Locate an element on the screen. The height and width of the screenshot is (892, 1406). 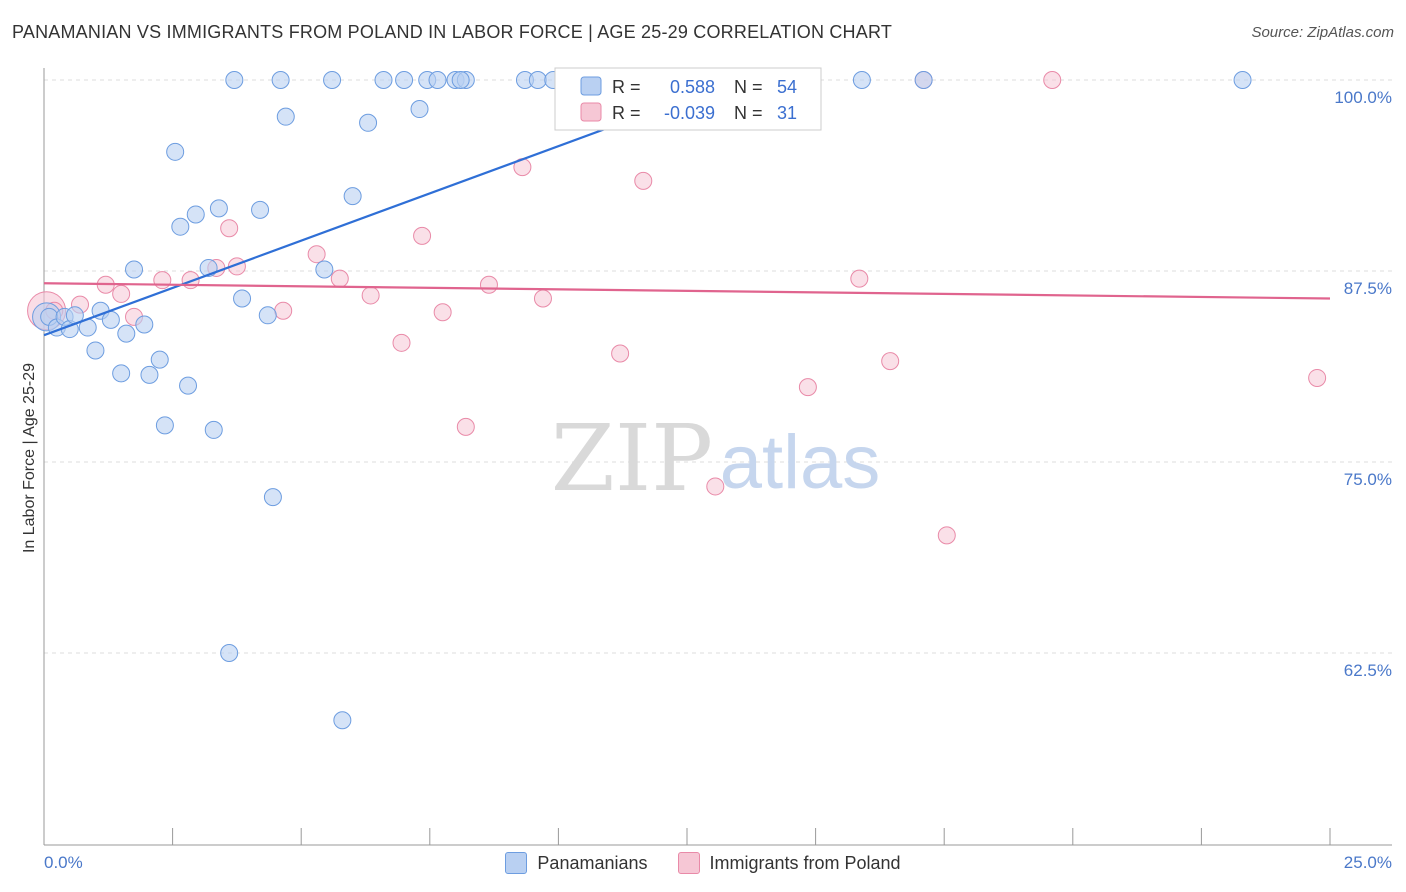
y-axis-title: In Labor Force | Age 25-29 is located at coordinates (29, 458).